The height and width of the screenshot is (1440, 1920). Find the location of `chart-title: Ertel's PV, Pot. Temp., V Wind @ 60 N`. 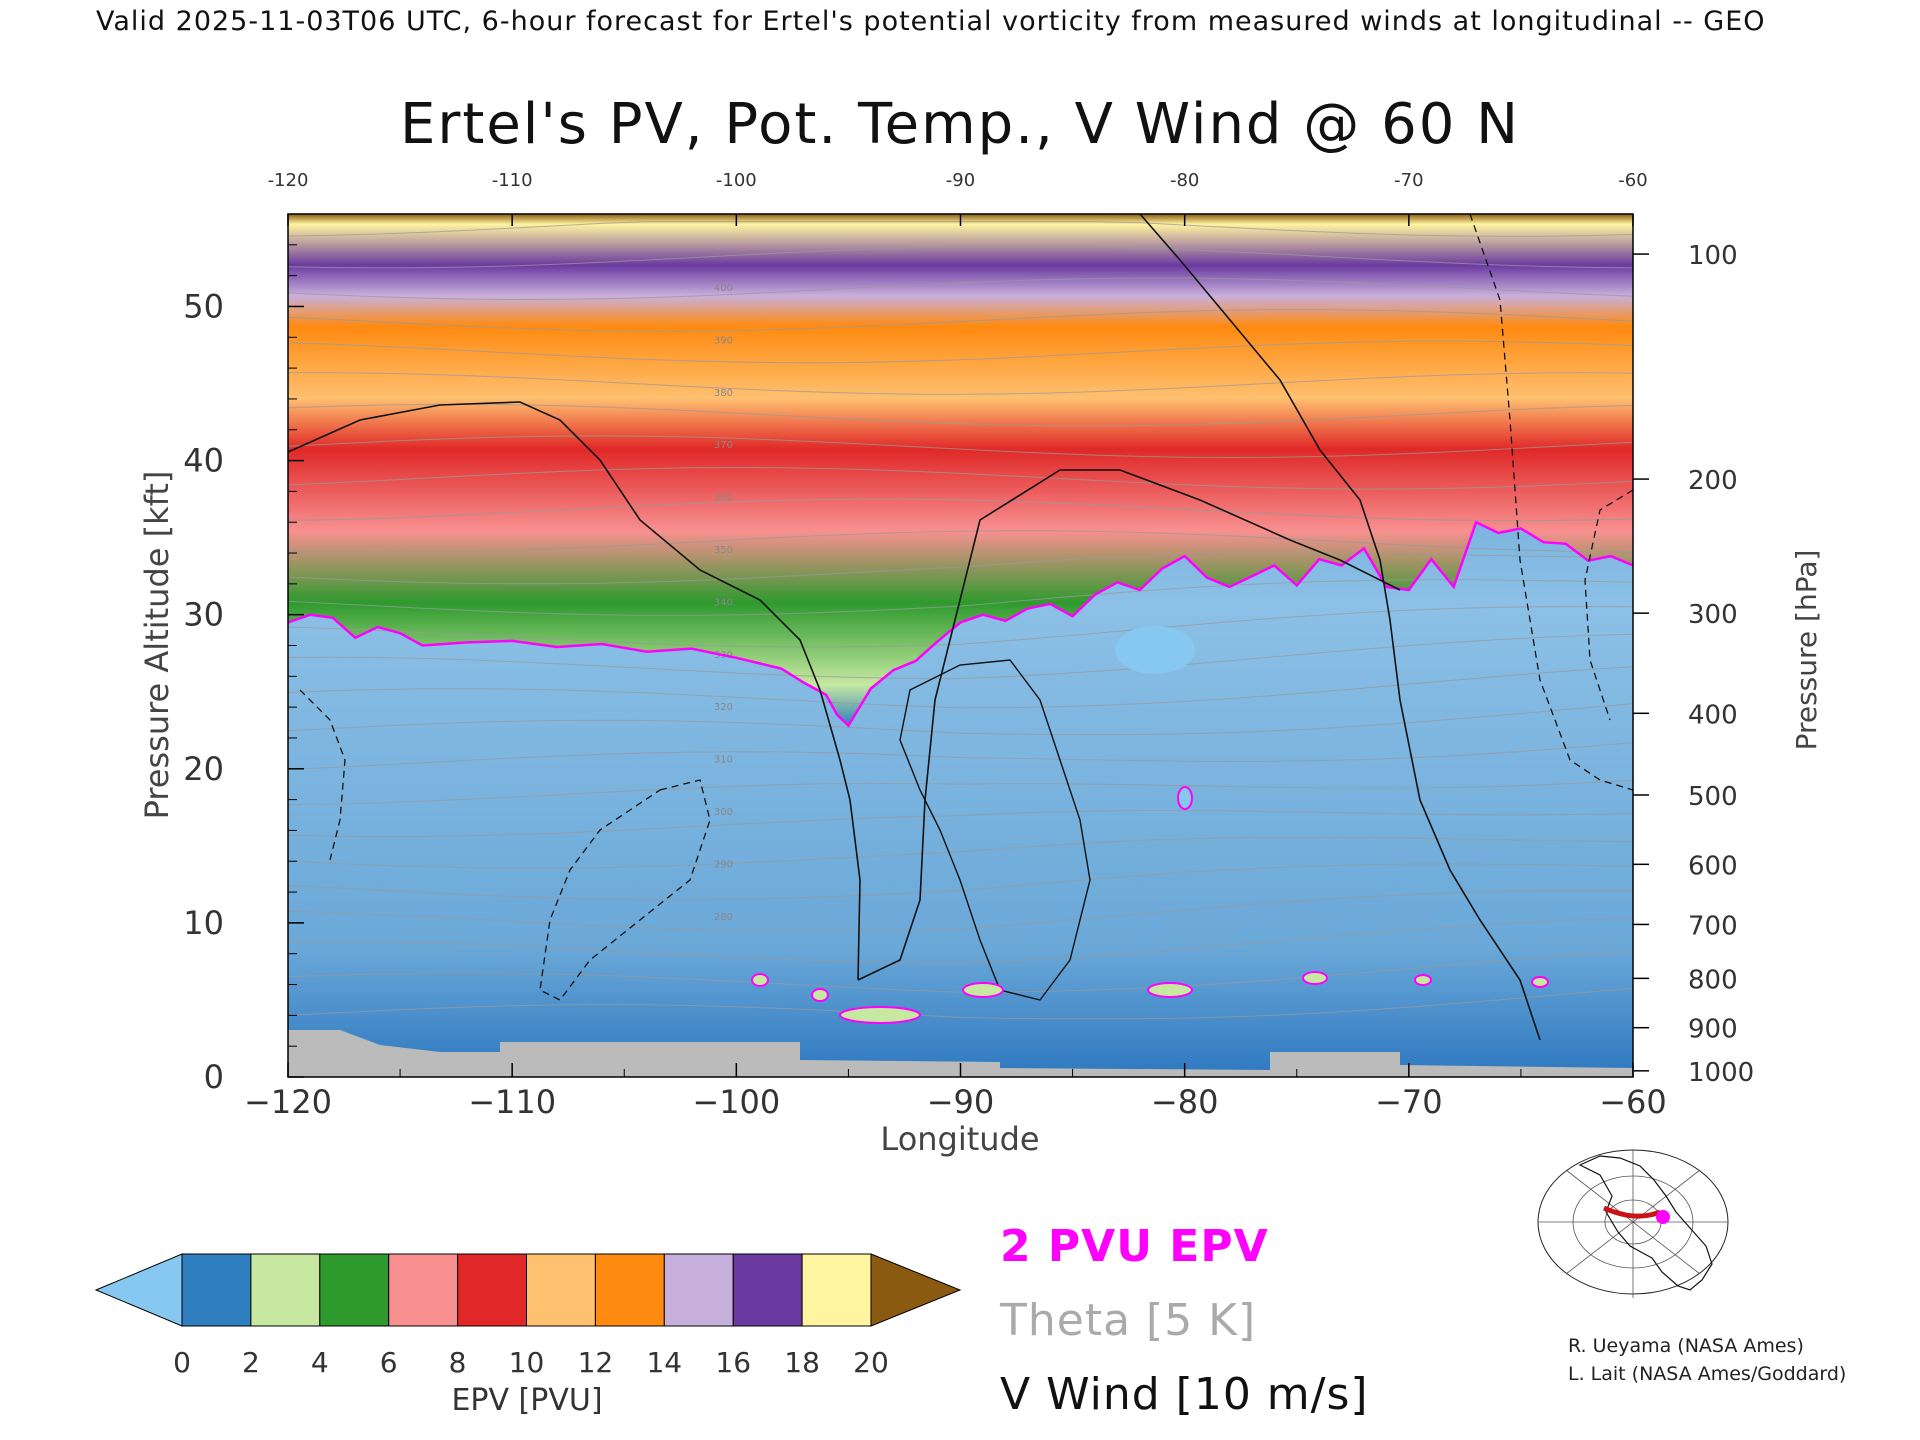

chart-title: Ertel's PV, Pot. Temp., V Wind @ 60 N is located at coordinates (960, 124).